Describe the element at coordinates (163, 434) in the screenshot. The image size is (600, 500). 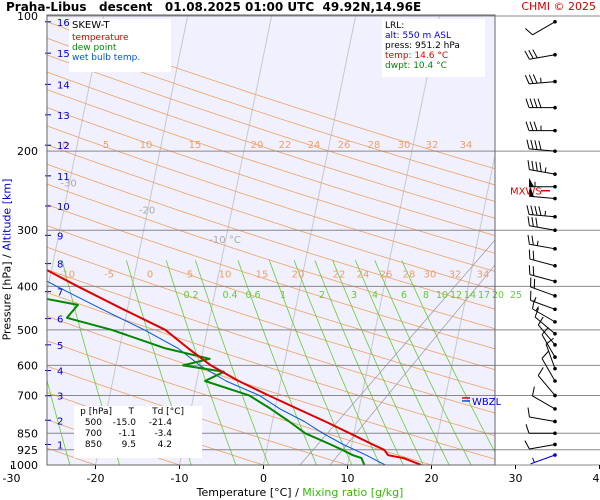
I see `summary-cell: -3.4` at that location.